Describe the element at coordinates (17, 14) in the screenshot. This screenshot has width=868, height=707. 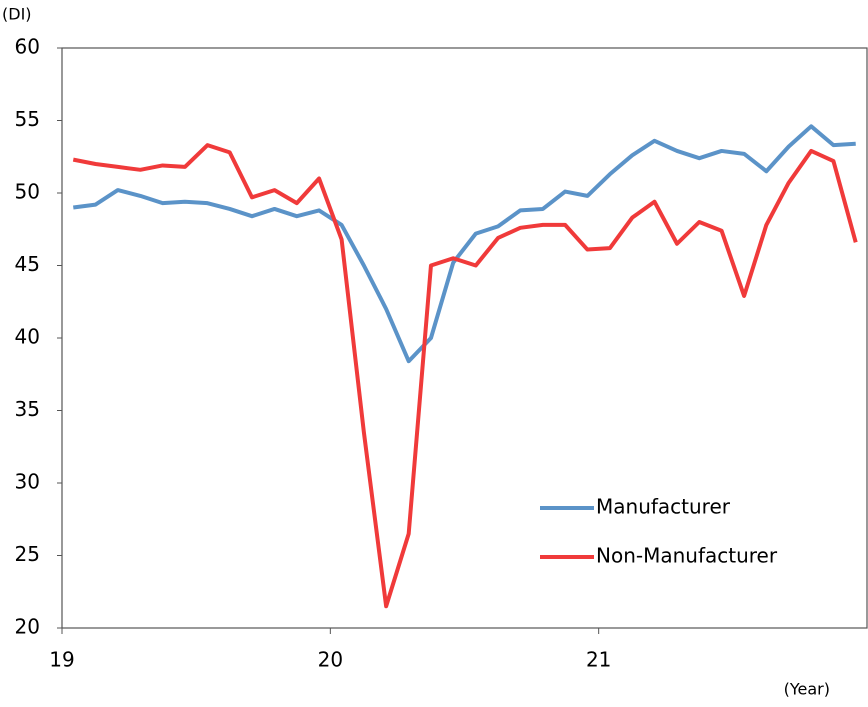
I see `y-unit-label: (DI)` at that location.